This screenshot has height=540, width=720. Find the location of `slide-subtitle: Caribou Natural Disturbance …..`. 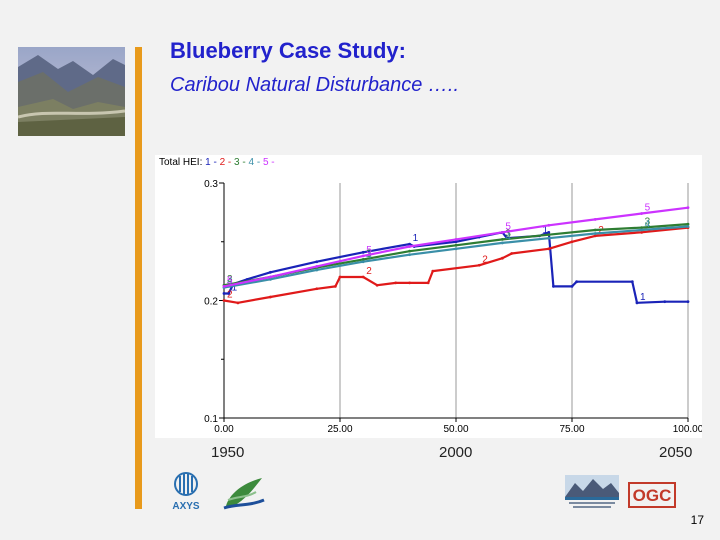

slide-subtitle: Caribou Natural Disturbance ….. is located at coordinates (315, 85).